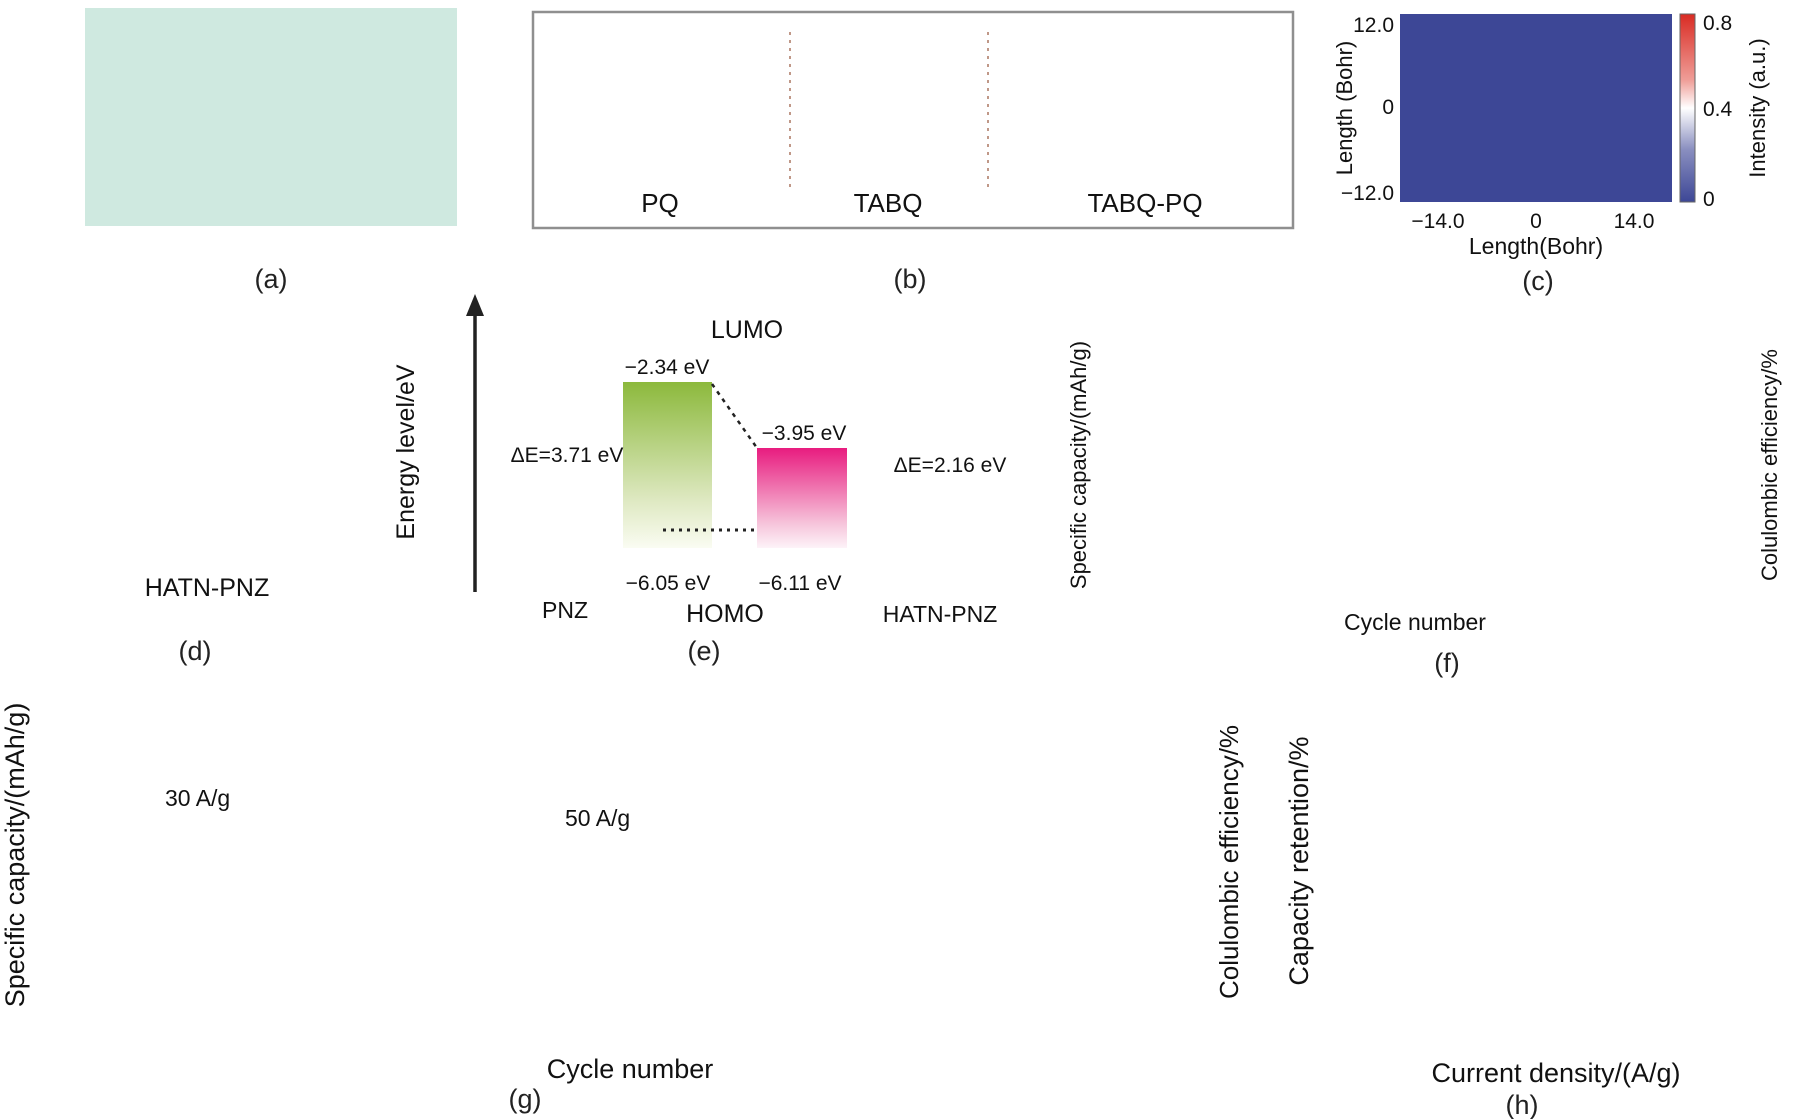 Image resolution: width=1797 pixels, height=1119 pixels. What do you see at coordinates (1437, 221) in the screenshot?
I see `heatmap-xtick-m14: −14.0` at bounding box center [1437, 221].